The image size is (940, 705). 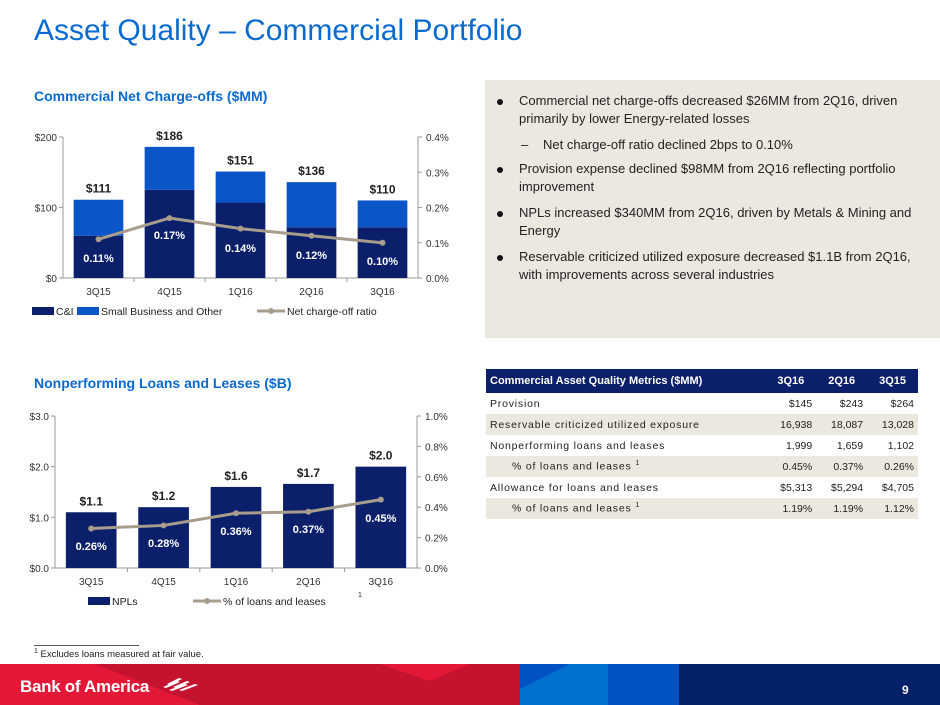 What do you see at coordinates (236, 582) in the screenshot?
I see `x-tick-label: 1Q16` at bounding box center [236, 582].